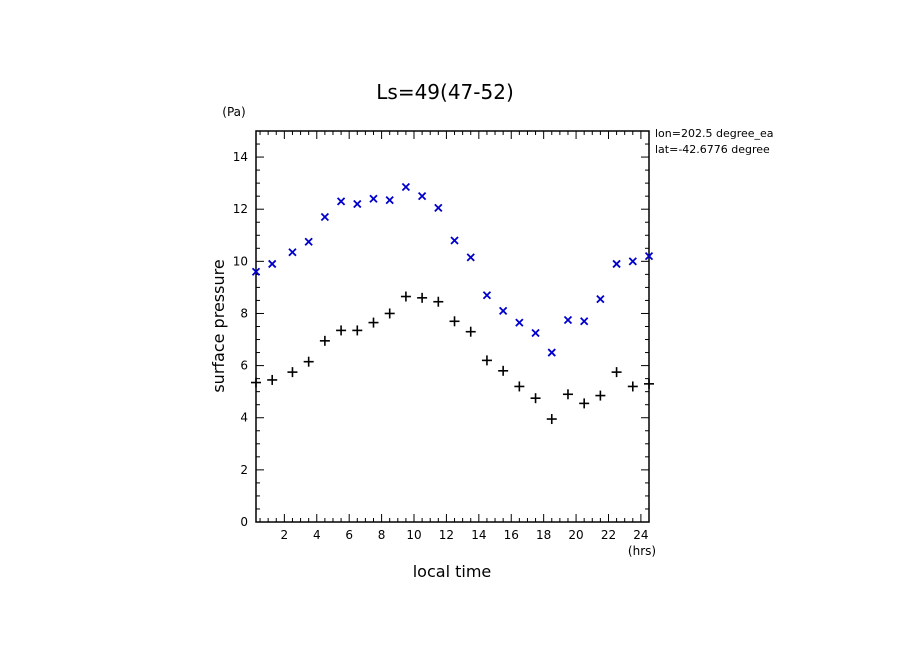 The width and height of the screenshot is (904, 654). Describe the element at coordinates (240, 209) in the screenshot. I see `y-tick-label: 12` at that location.